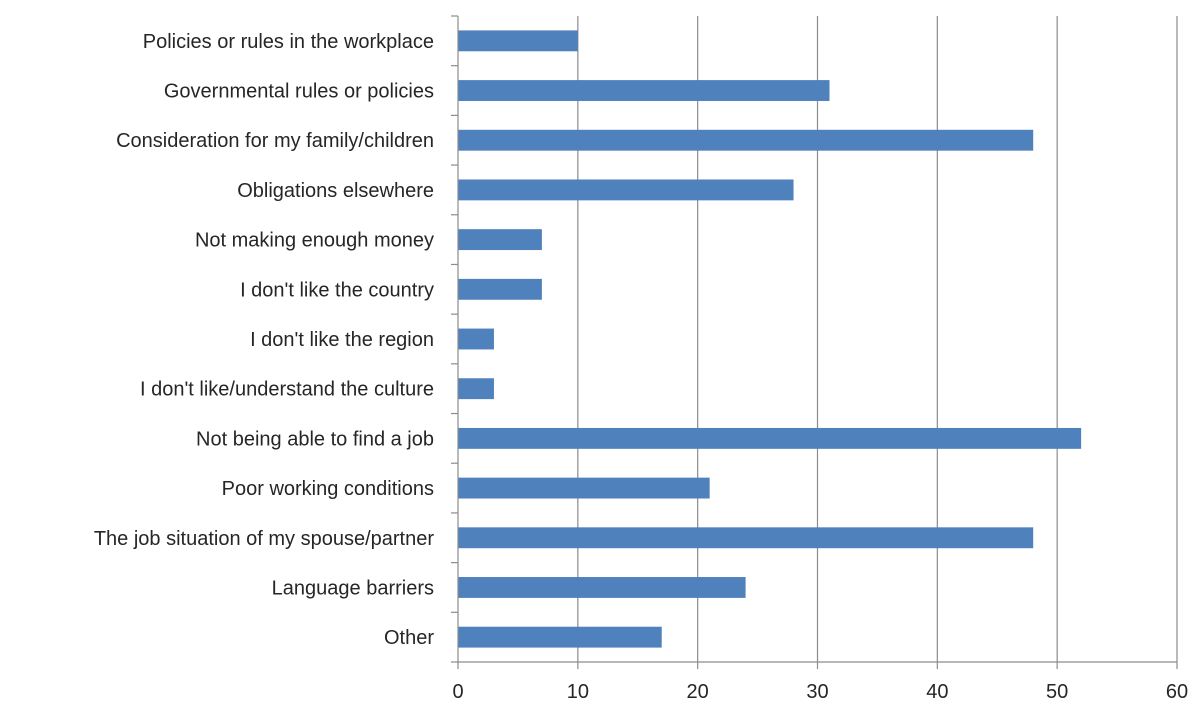  What do you see at coordinates (287, 390) in the screenshot?
I see `category-label: I don't like/understand the culture` at bounding box center [287, 390].